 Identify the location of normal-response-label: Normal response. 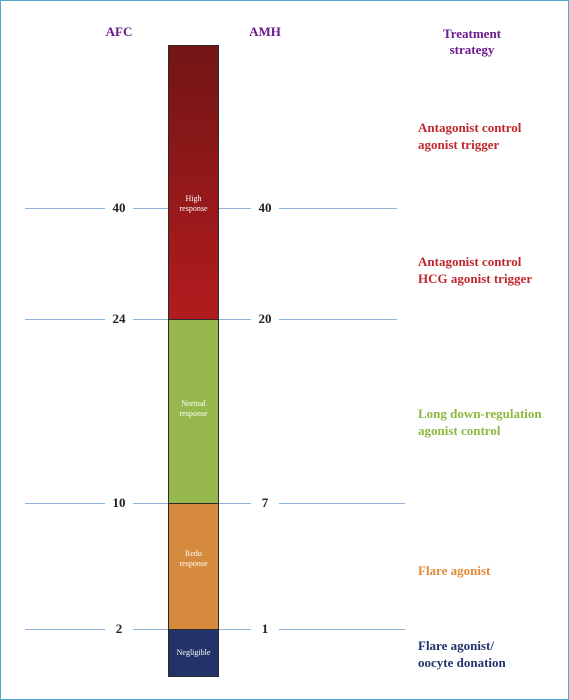
(193, 408).